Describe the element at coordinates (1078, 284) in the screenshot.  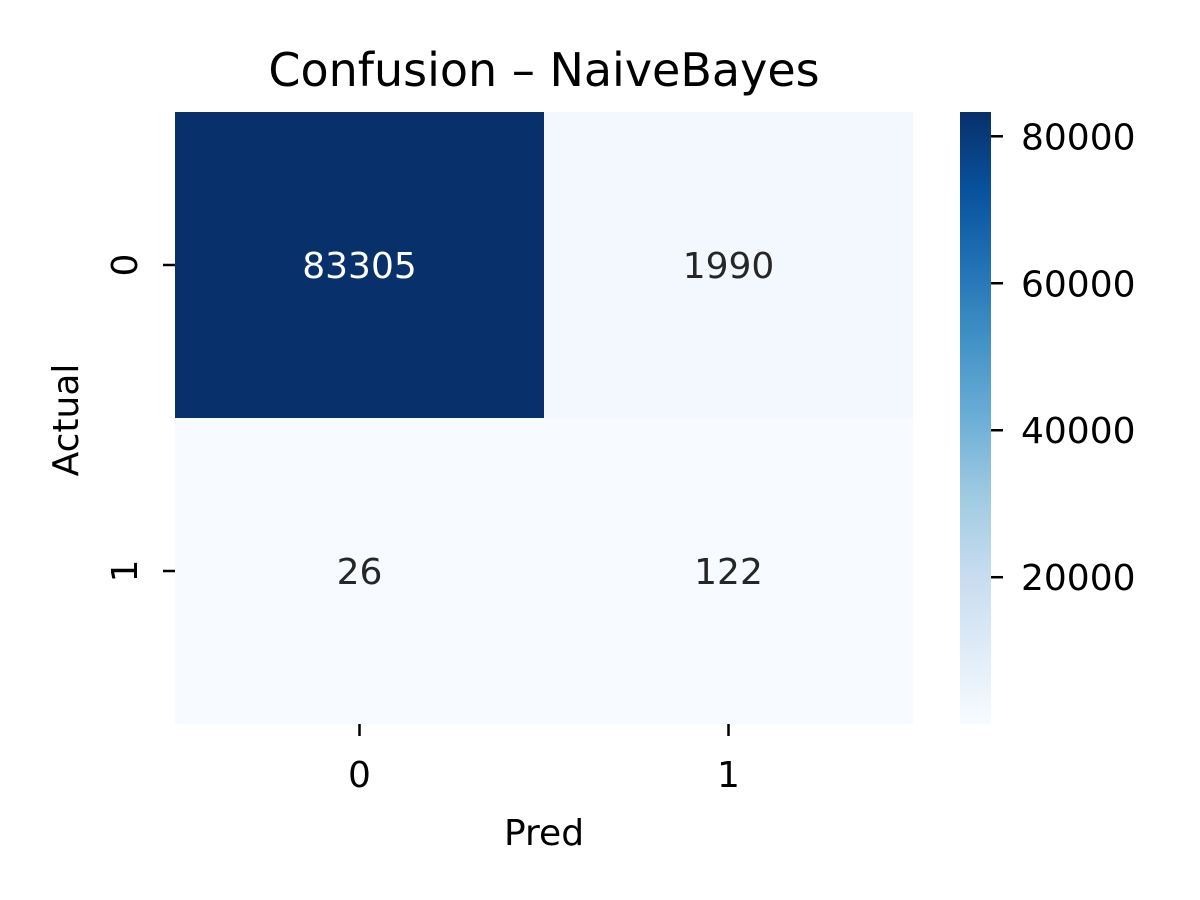
I see `colorbar-tick-label-2: 60000` at that location.